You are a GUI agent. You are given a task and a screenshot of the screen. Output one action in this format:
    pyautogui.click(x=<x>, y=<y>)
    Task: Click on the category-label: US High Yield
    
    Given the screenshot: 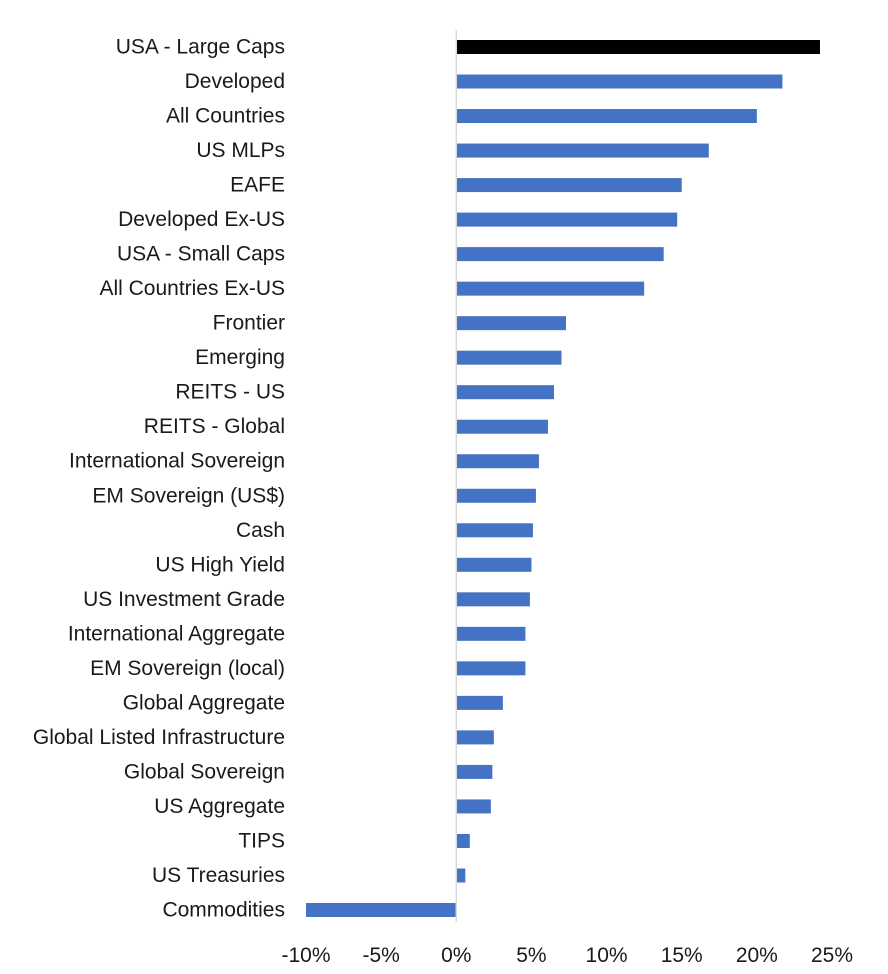 What is the action you would take?
    pyautogui.click(x=220, y=564)
    